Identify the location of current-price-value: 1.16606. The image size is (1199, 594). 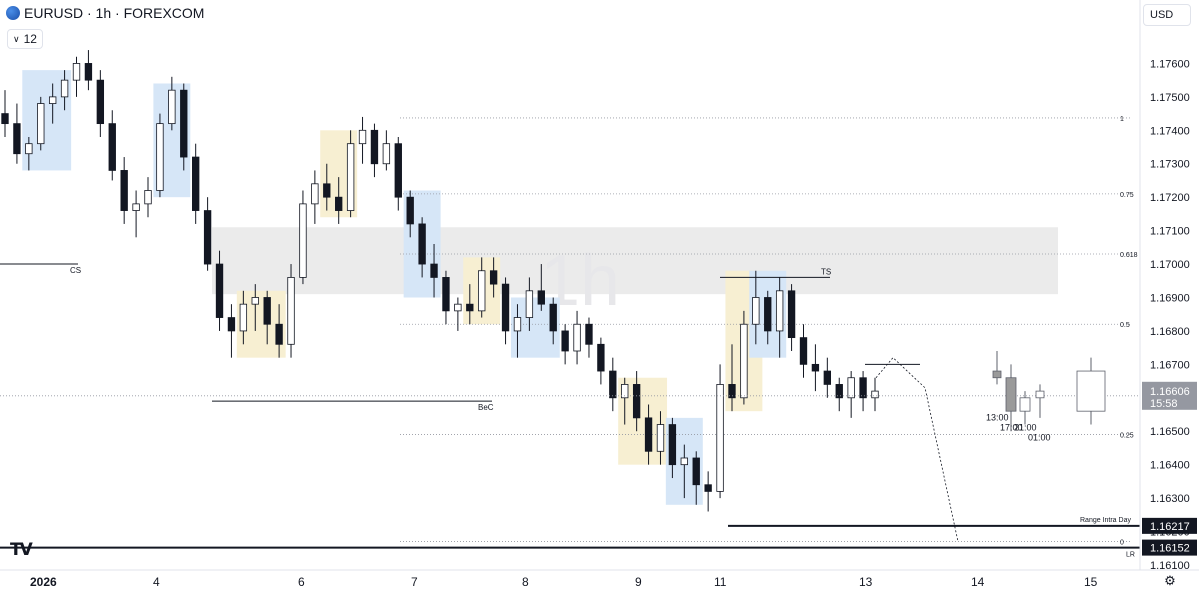
(1170, 392).